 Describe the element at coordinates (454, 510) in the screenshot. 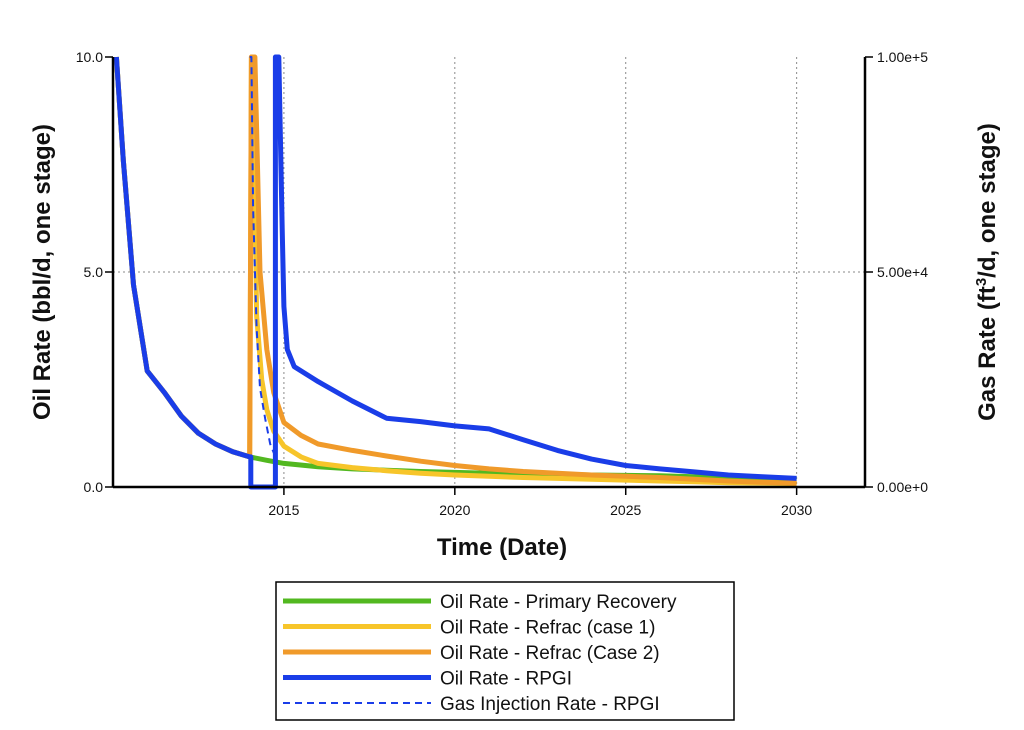

I see `x-tick-label-1: 2020` at that location.